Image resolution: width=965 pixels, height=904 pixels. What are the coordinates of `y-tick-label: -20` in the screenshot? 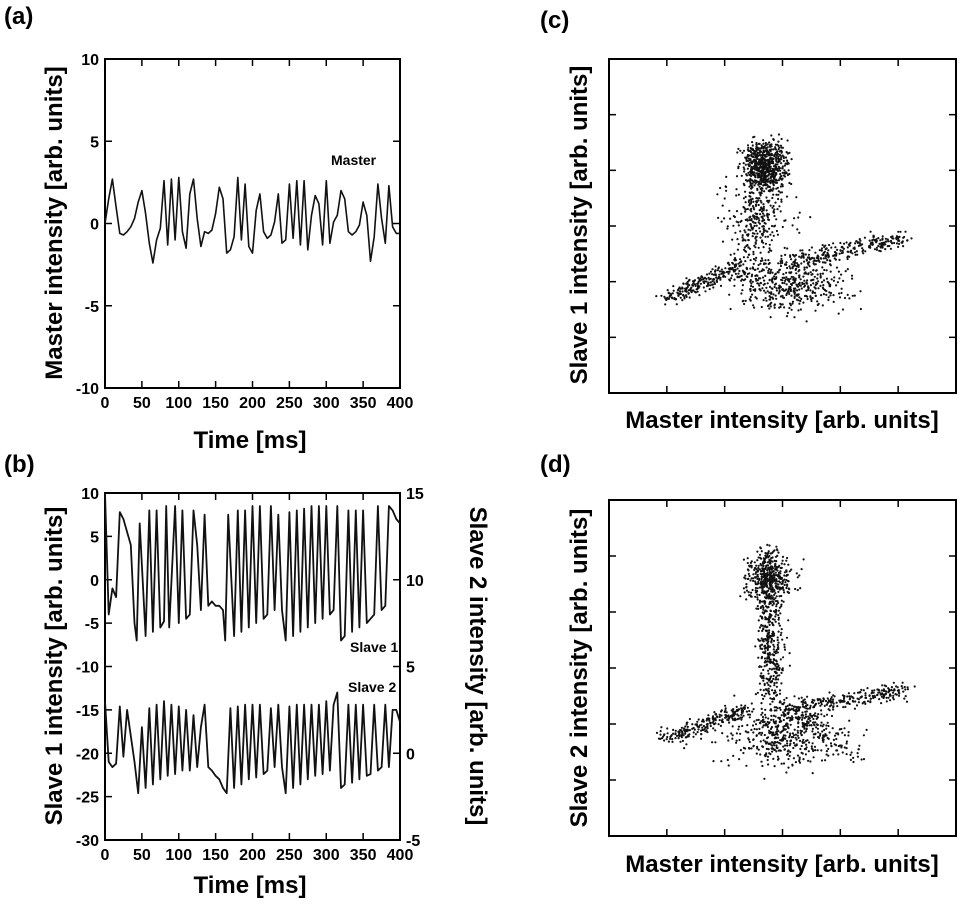 It's located at (87, 754).